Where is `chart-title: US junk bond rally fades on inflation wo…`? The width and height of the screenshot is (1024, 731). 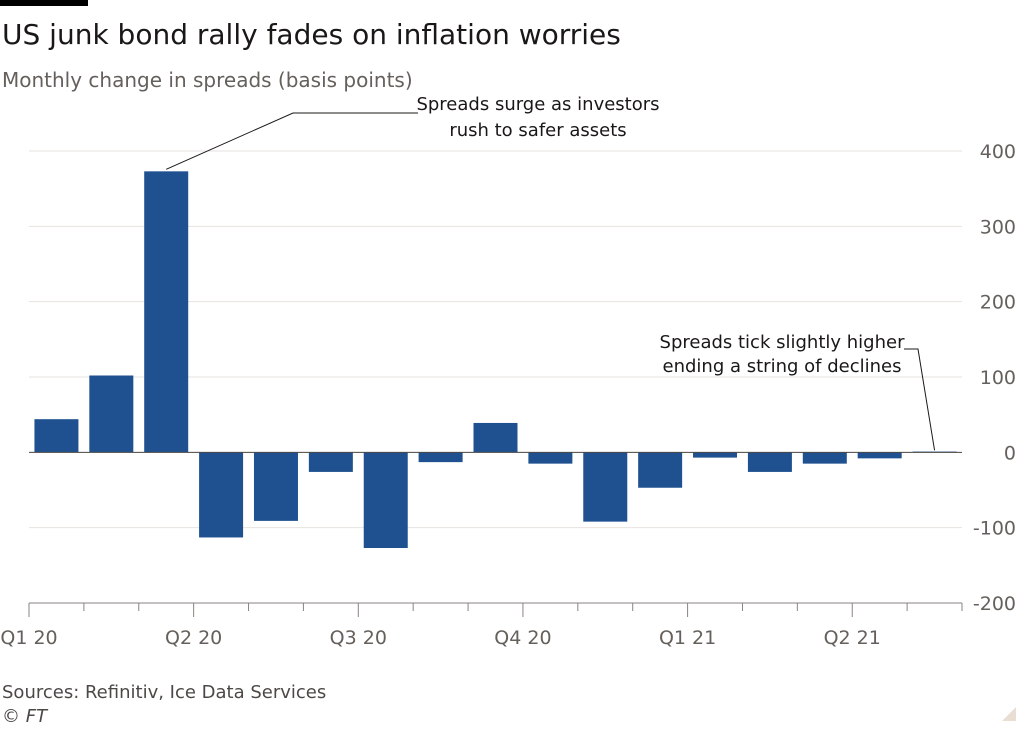 chart-title: US junk bond rally fades on inflation wo… is located at coordinates (311, 34).